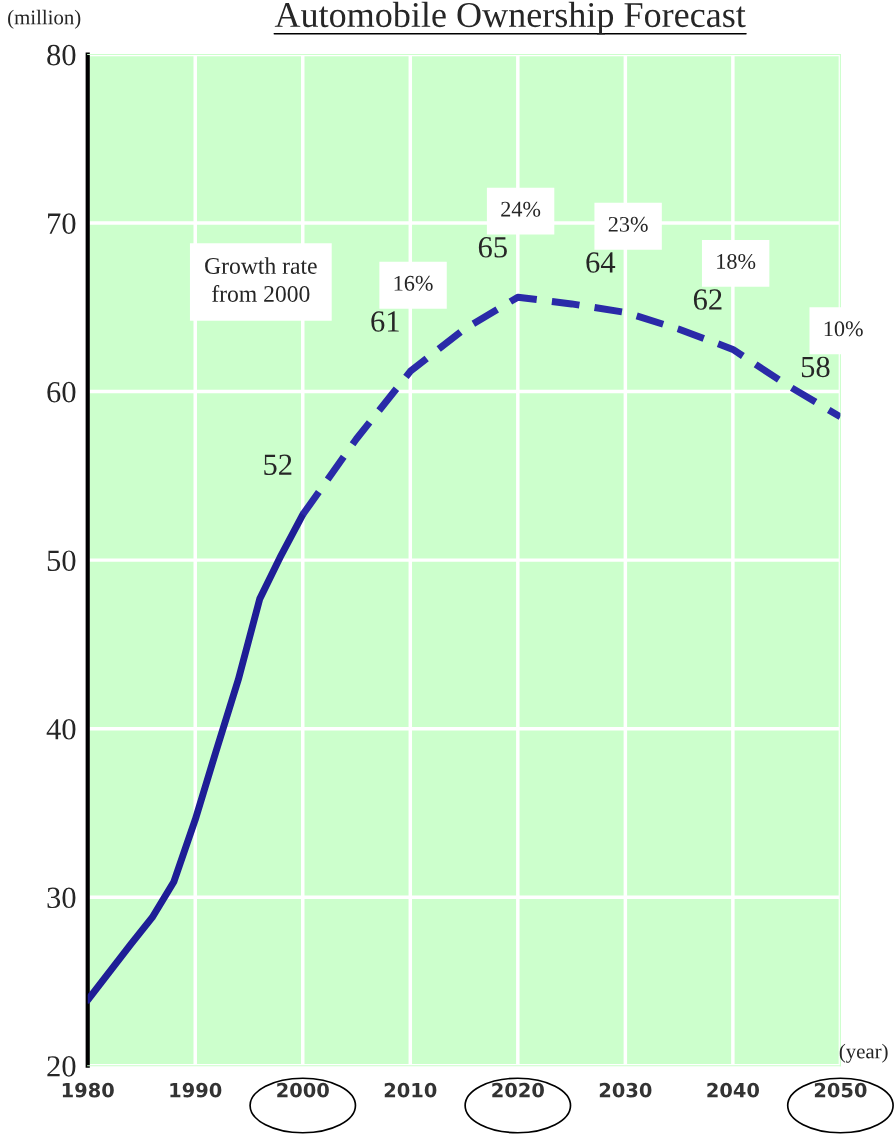  I want to click on x-tick-label: 2040, so click(733, 1090).